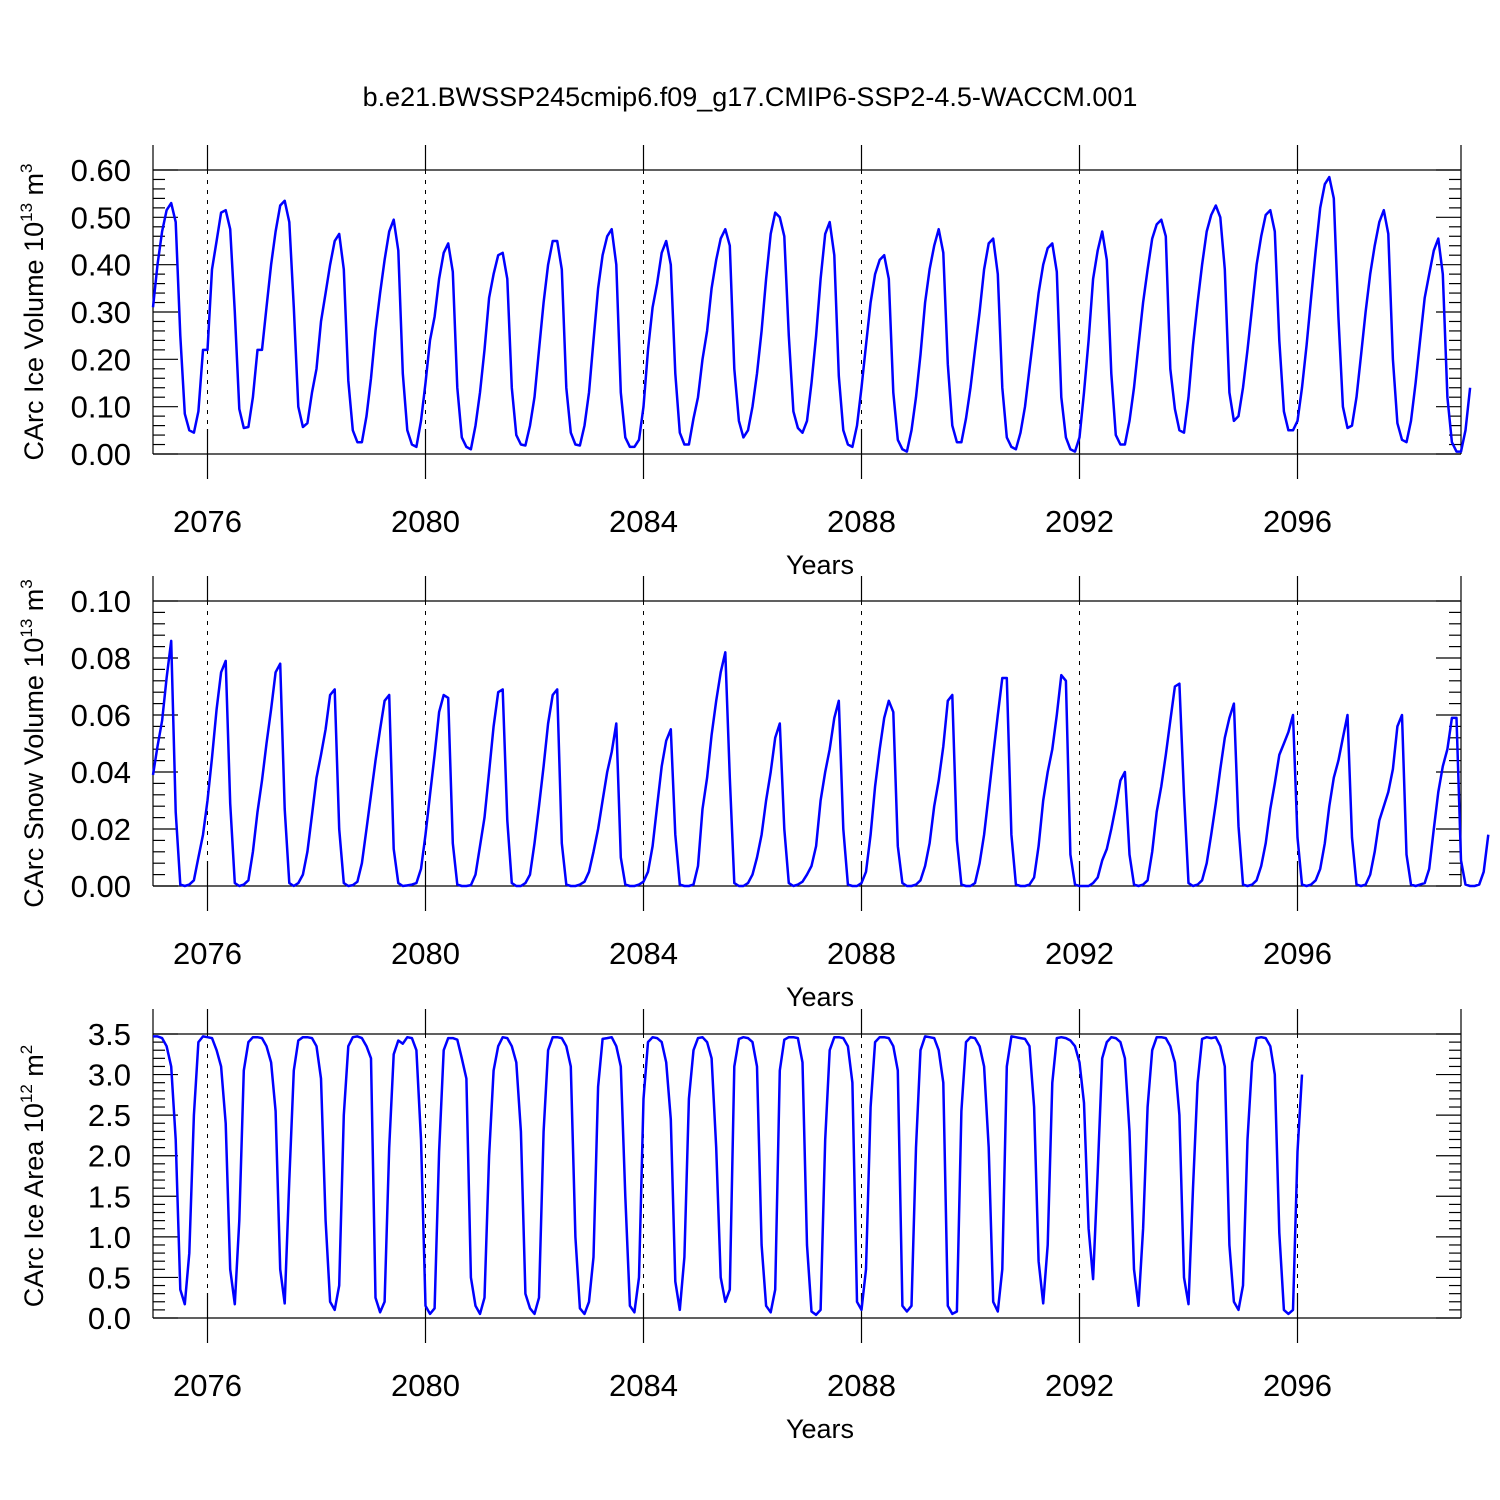  I want to click on y-tick-label: 3.5, so click(109, 1034).